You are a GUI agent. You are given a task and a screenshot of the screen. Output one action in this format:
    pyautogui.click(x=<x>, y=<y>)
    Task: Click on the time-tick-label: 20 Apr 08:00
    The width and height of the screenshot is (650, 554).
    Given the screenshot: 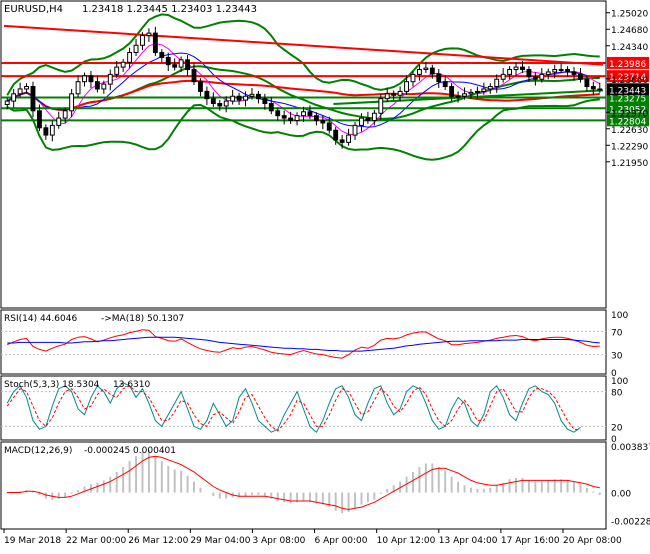 What is the action you would take?
    pyautogui.click(x=592, y=541)
    